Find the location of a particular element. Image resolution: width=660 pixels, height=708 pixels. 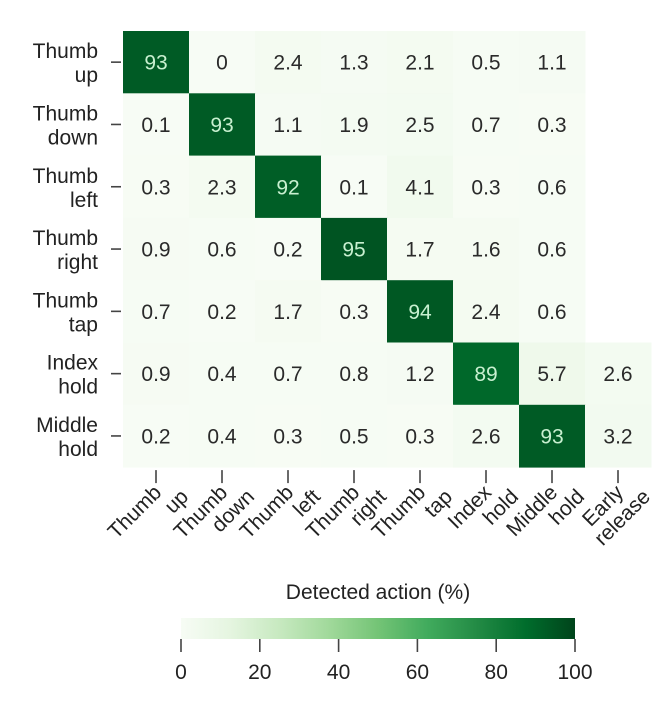

colorbar-tick-label: 60 is located at coordinates (417, 672).